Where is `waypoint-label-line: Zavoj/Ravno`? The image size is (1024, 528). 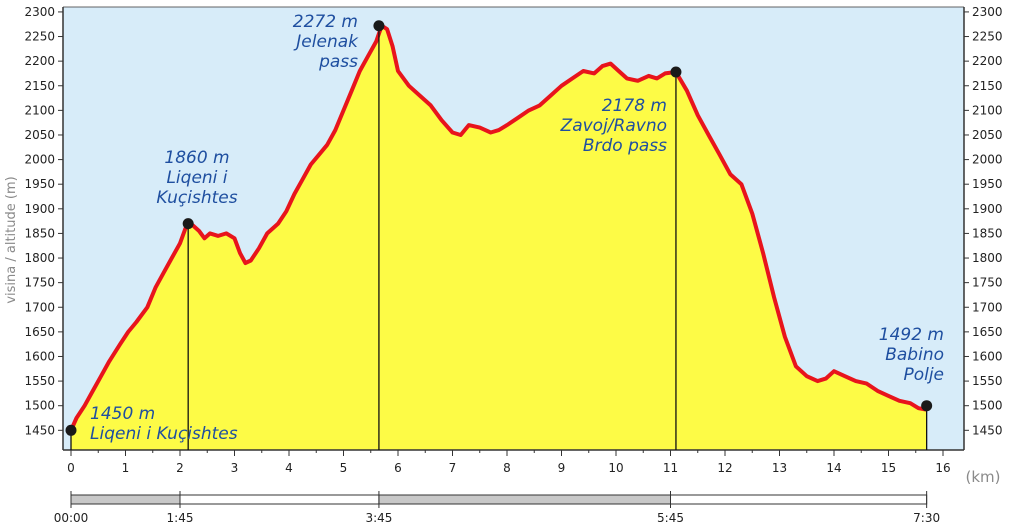 waypoint-label-line: Zavoj/Ravno is located at coordinates (613, 126).